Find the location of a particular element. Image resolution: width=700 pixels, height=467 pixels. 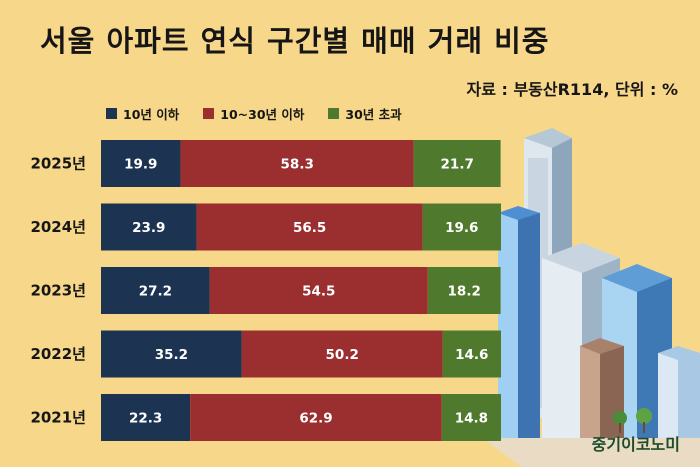

bar-value-label: 56.5 is located at coordinates (309, 228).